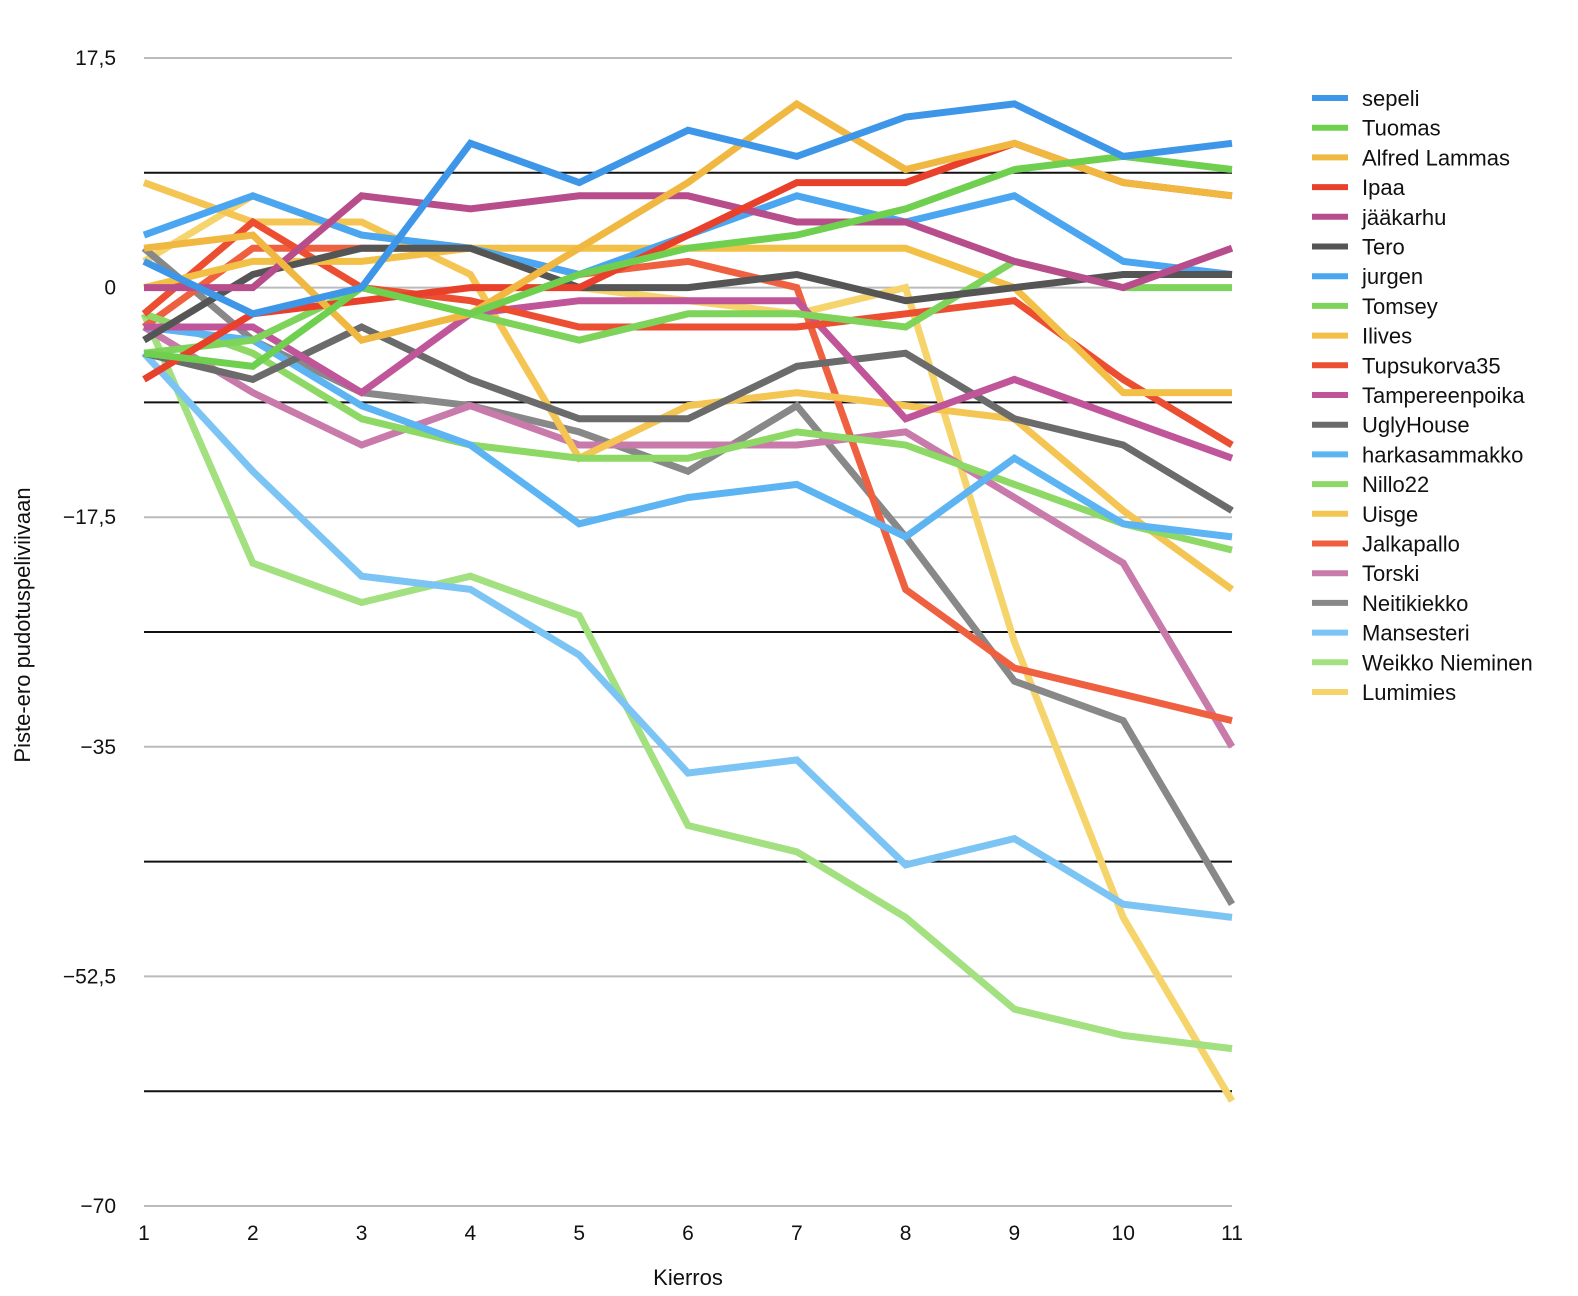 This screenshot has width=1578, height=1296. Describe the element at coordinates (1415, 603) in the screenshot. I see `legend-label-17: Neitikiekko` at that location.